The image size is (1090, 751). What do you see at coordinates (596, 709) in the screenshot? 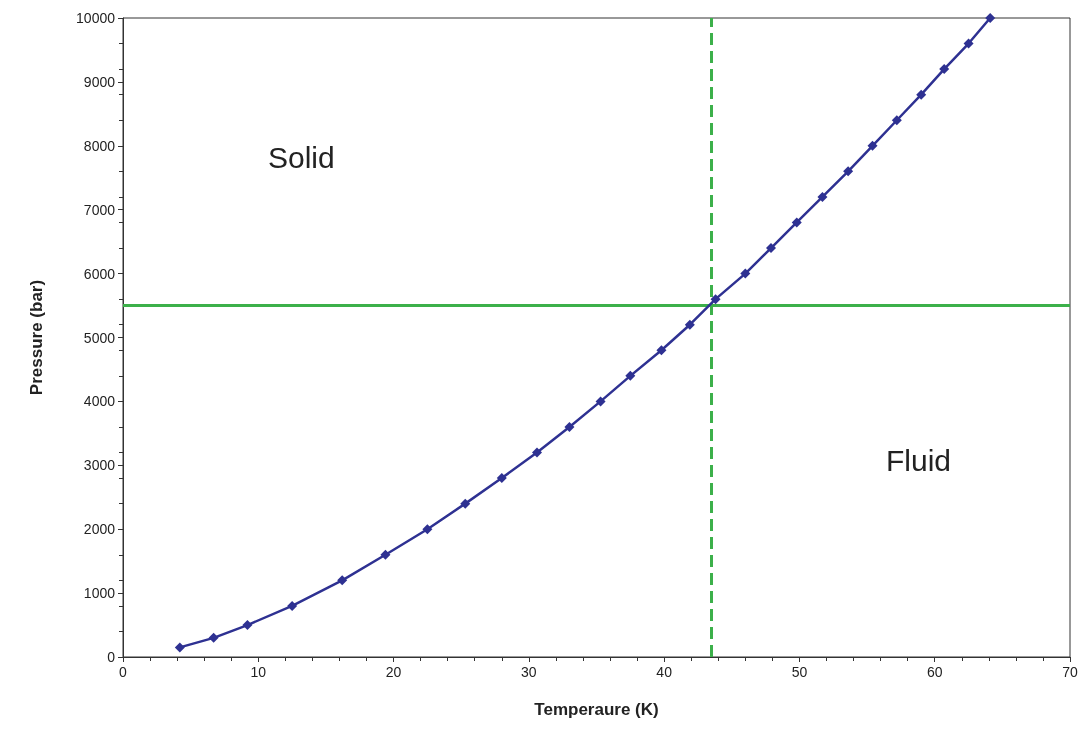
I see `x-axis-title: Temperaure (K)` at bounding box center [596, 709].